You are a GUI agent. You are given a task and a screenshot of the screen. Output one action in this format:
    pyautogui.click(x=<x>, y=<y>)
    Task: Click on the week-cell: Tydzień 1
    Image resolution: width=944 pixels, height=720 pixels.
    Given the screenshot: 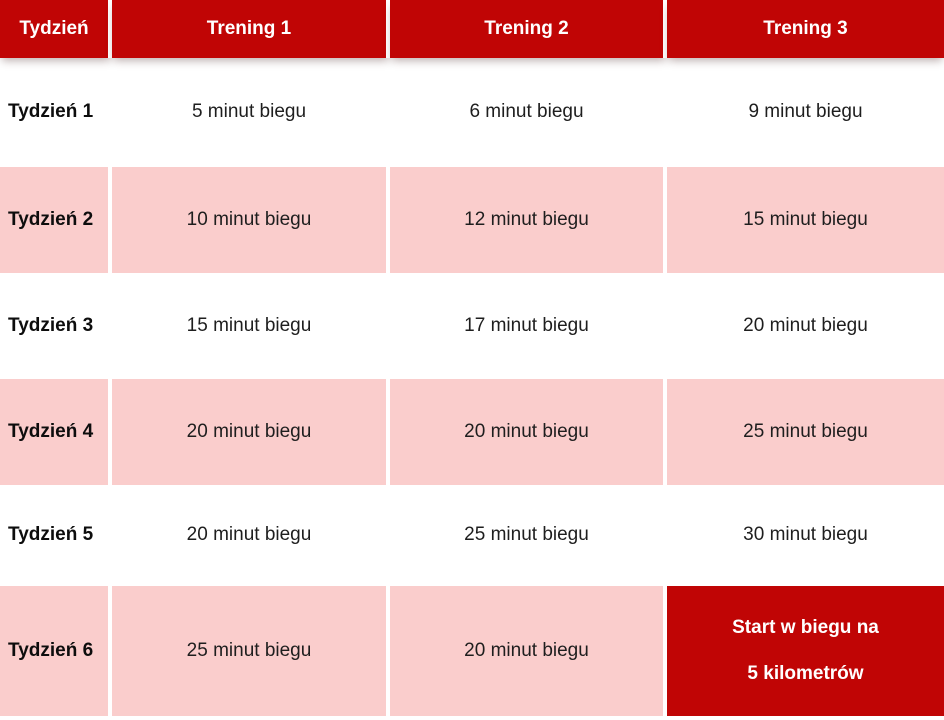 What is the action you would take?
    pyautogui.click(x=56, y=112)
    